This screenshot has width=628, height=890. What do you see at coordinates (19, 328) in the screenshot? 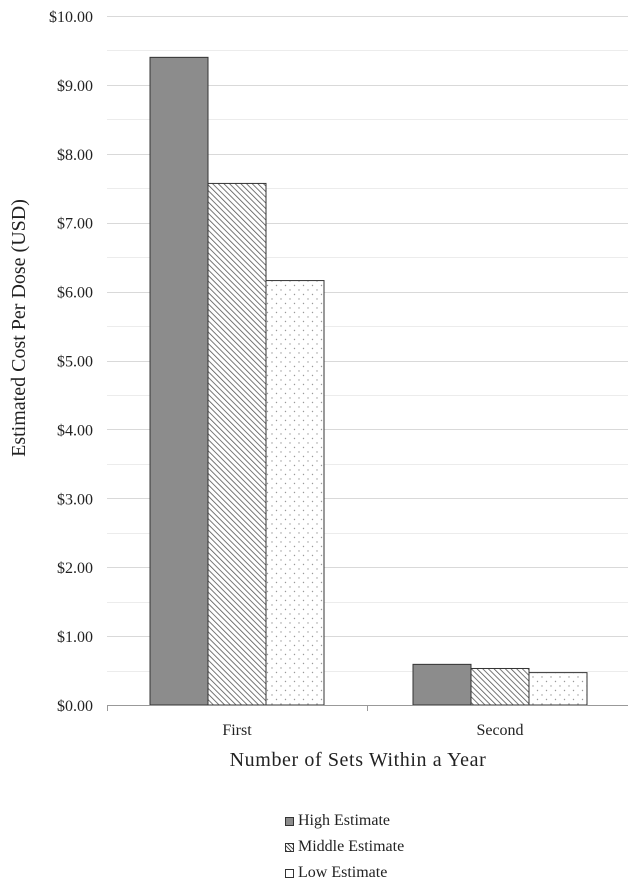
I see `y-axis-title: Estimated Cost Per Dose (USD)` at bounding box center [19, 328].